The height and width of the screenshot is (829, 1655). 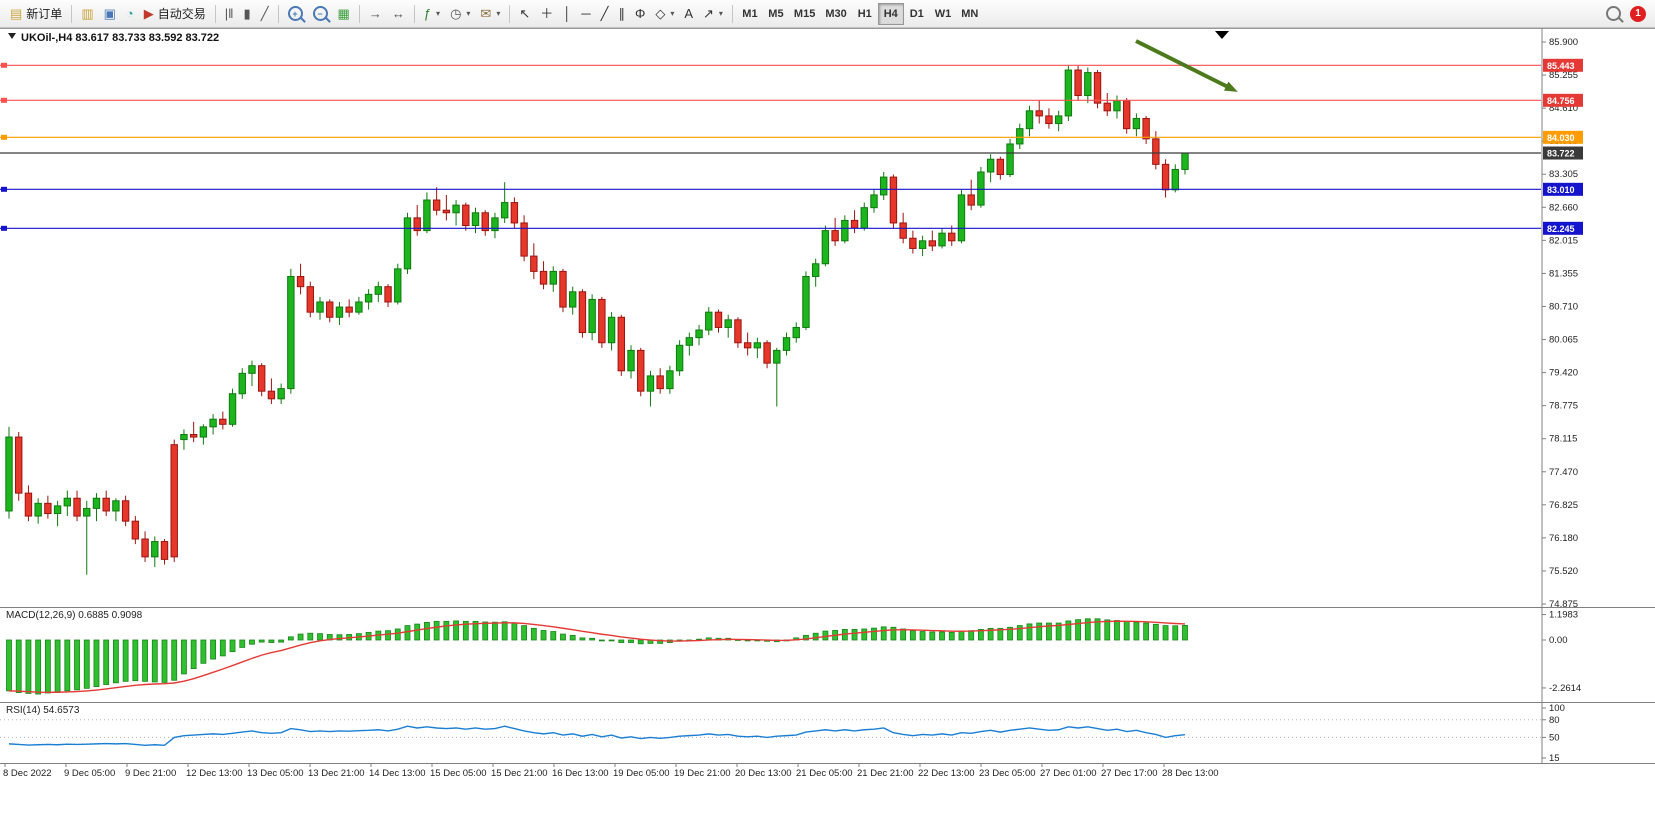 What do you see at coordinates (640, 14) in the screenshot?
I see `fibonacci-button: Φ` at bounding box center [640, 14].